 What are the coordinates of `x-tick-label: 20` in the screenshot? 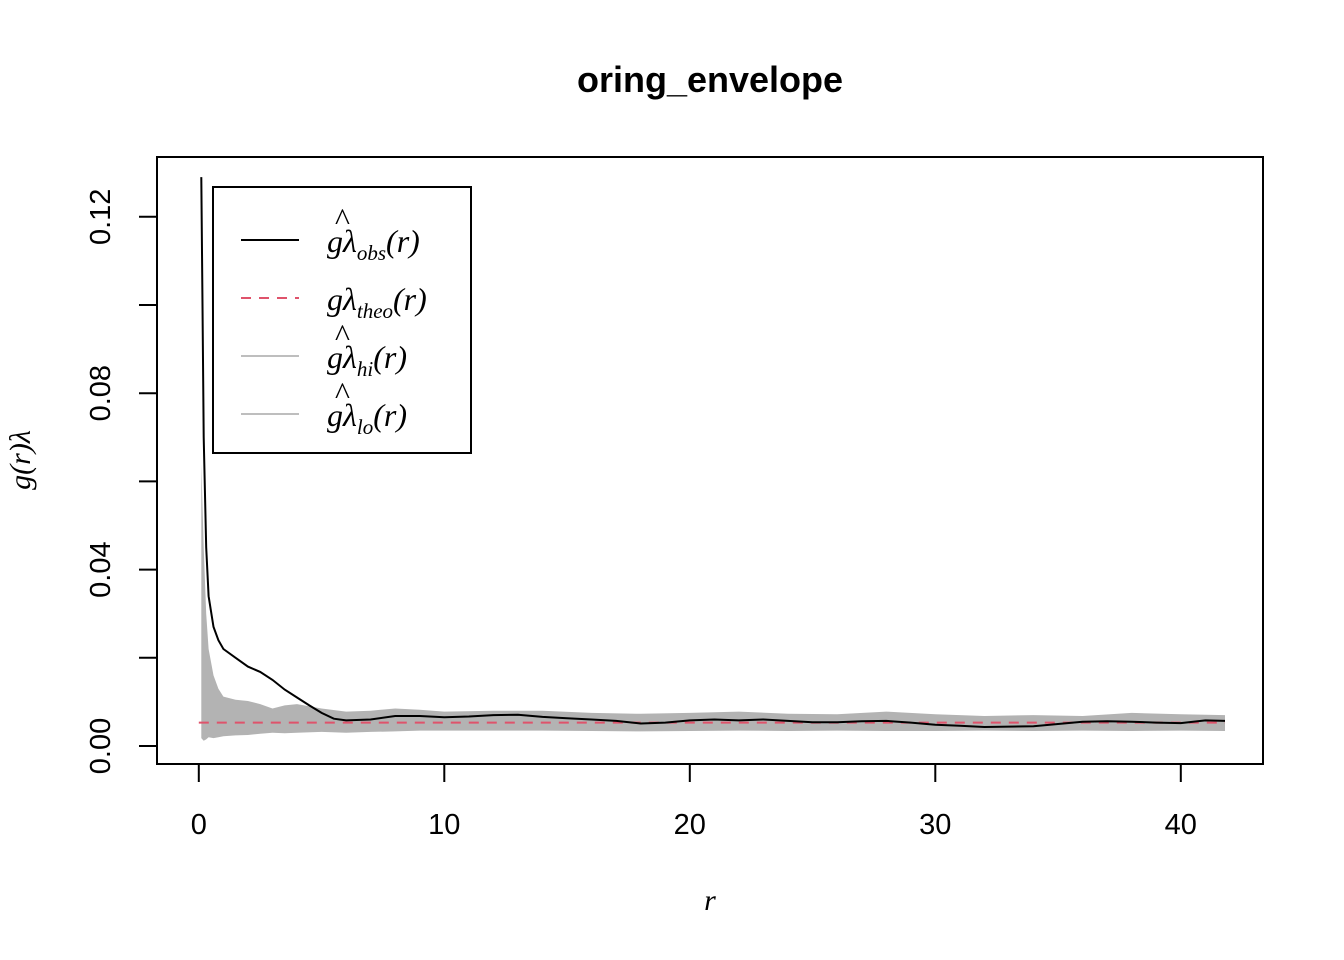 It's located at (690, 825).